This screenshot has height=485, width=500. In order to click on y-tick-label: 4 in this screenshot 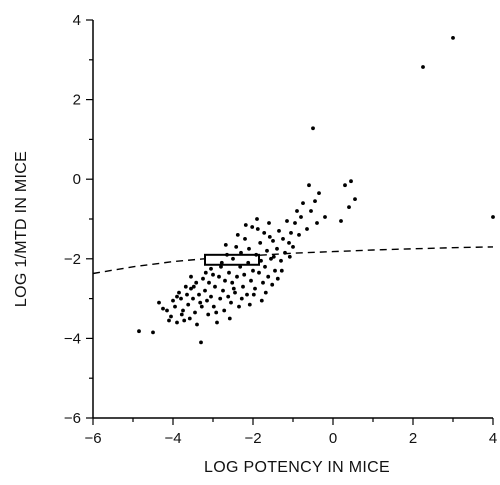, I will do `click(77, 20)`.